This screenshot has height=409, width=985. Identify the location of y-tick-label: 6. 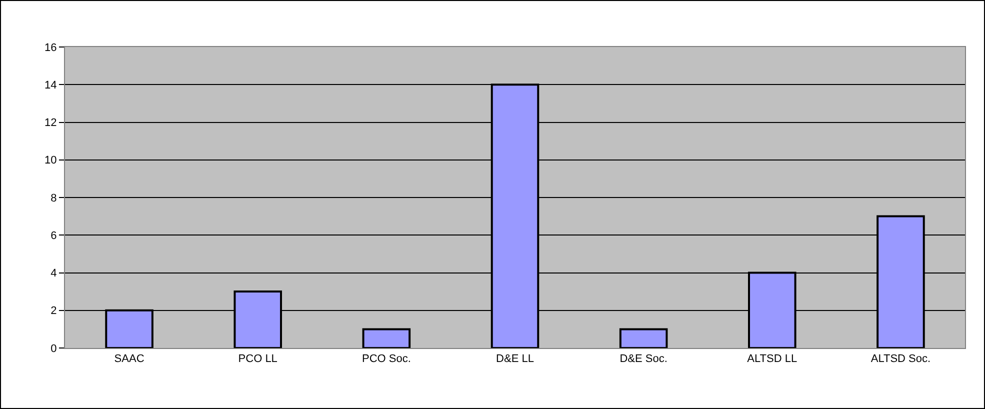
(53, 236).